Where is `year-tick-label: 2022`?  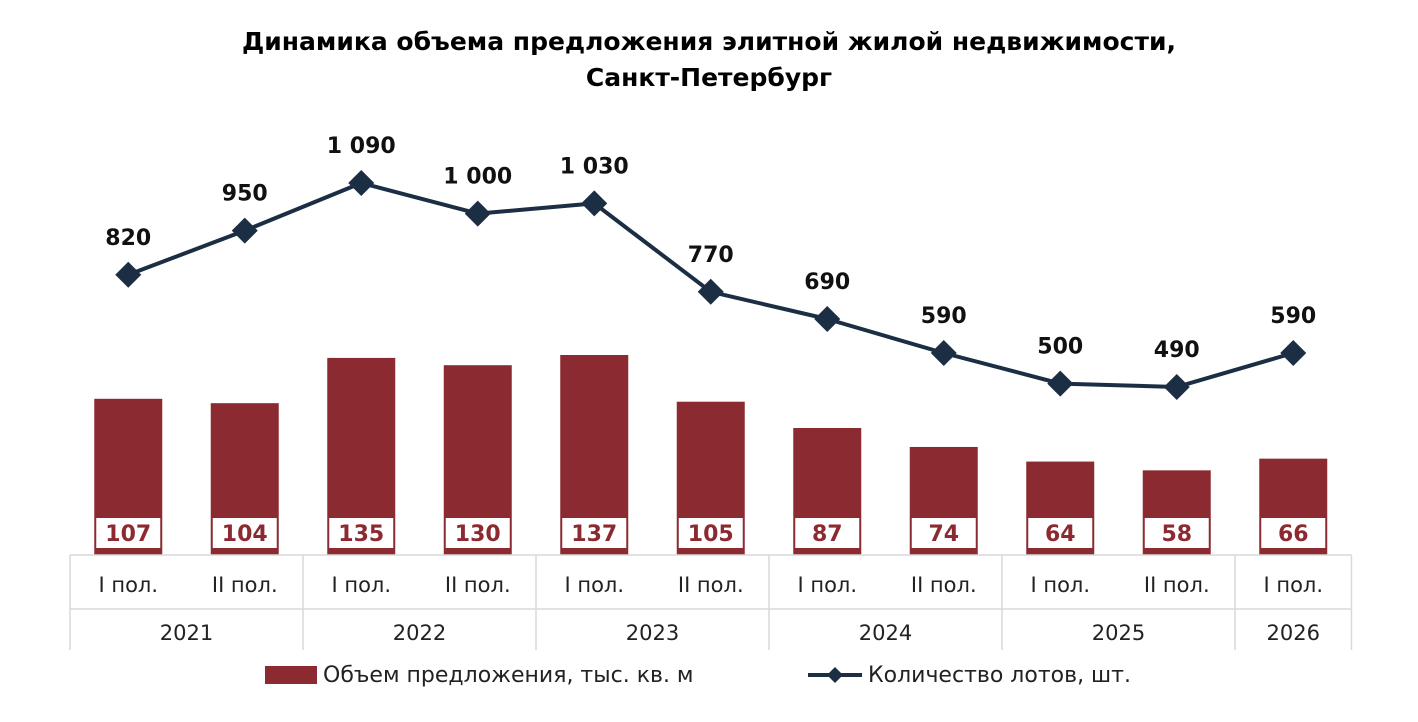 year-tick-label: 2022 is located at coordinates (419, 633).